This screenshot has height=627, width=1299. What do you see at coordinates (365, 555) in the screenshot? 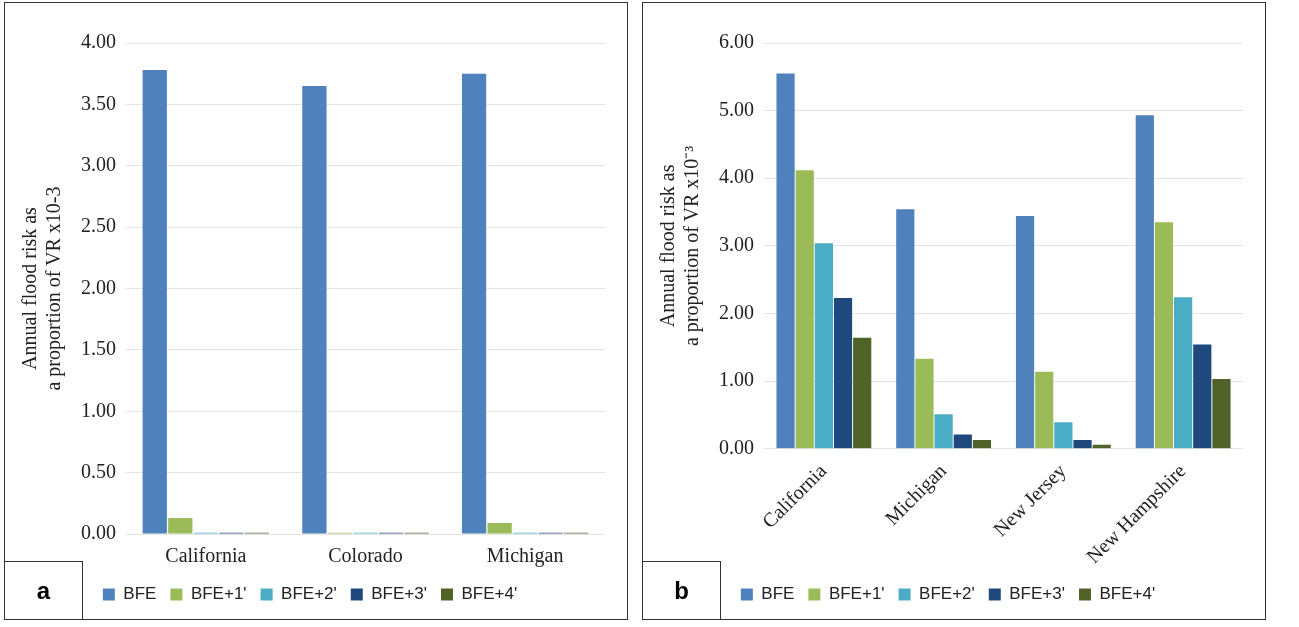
I see `x-tick-label: Colorado` at bounding box center [365, 555].